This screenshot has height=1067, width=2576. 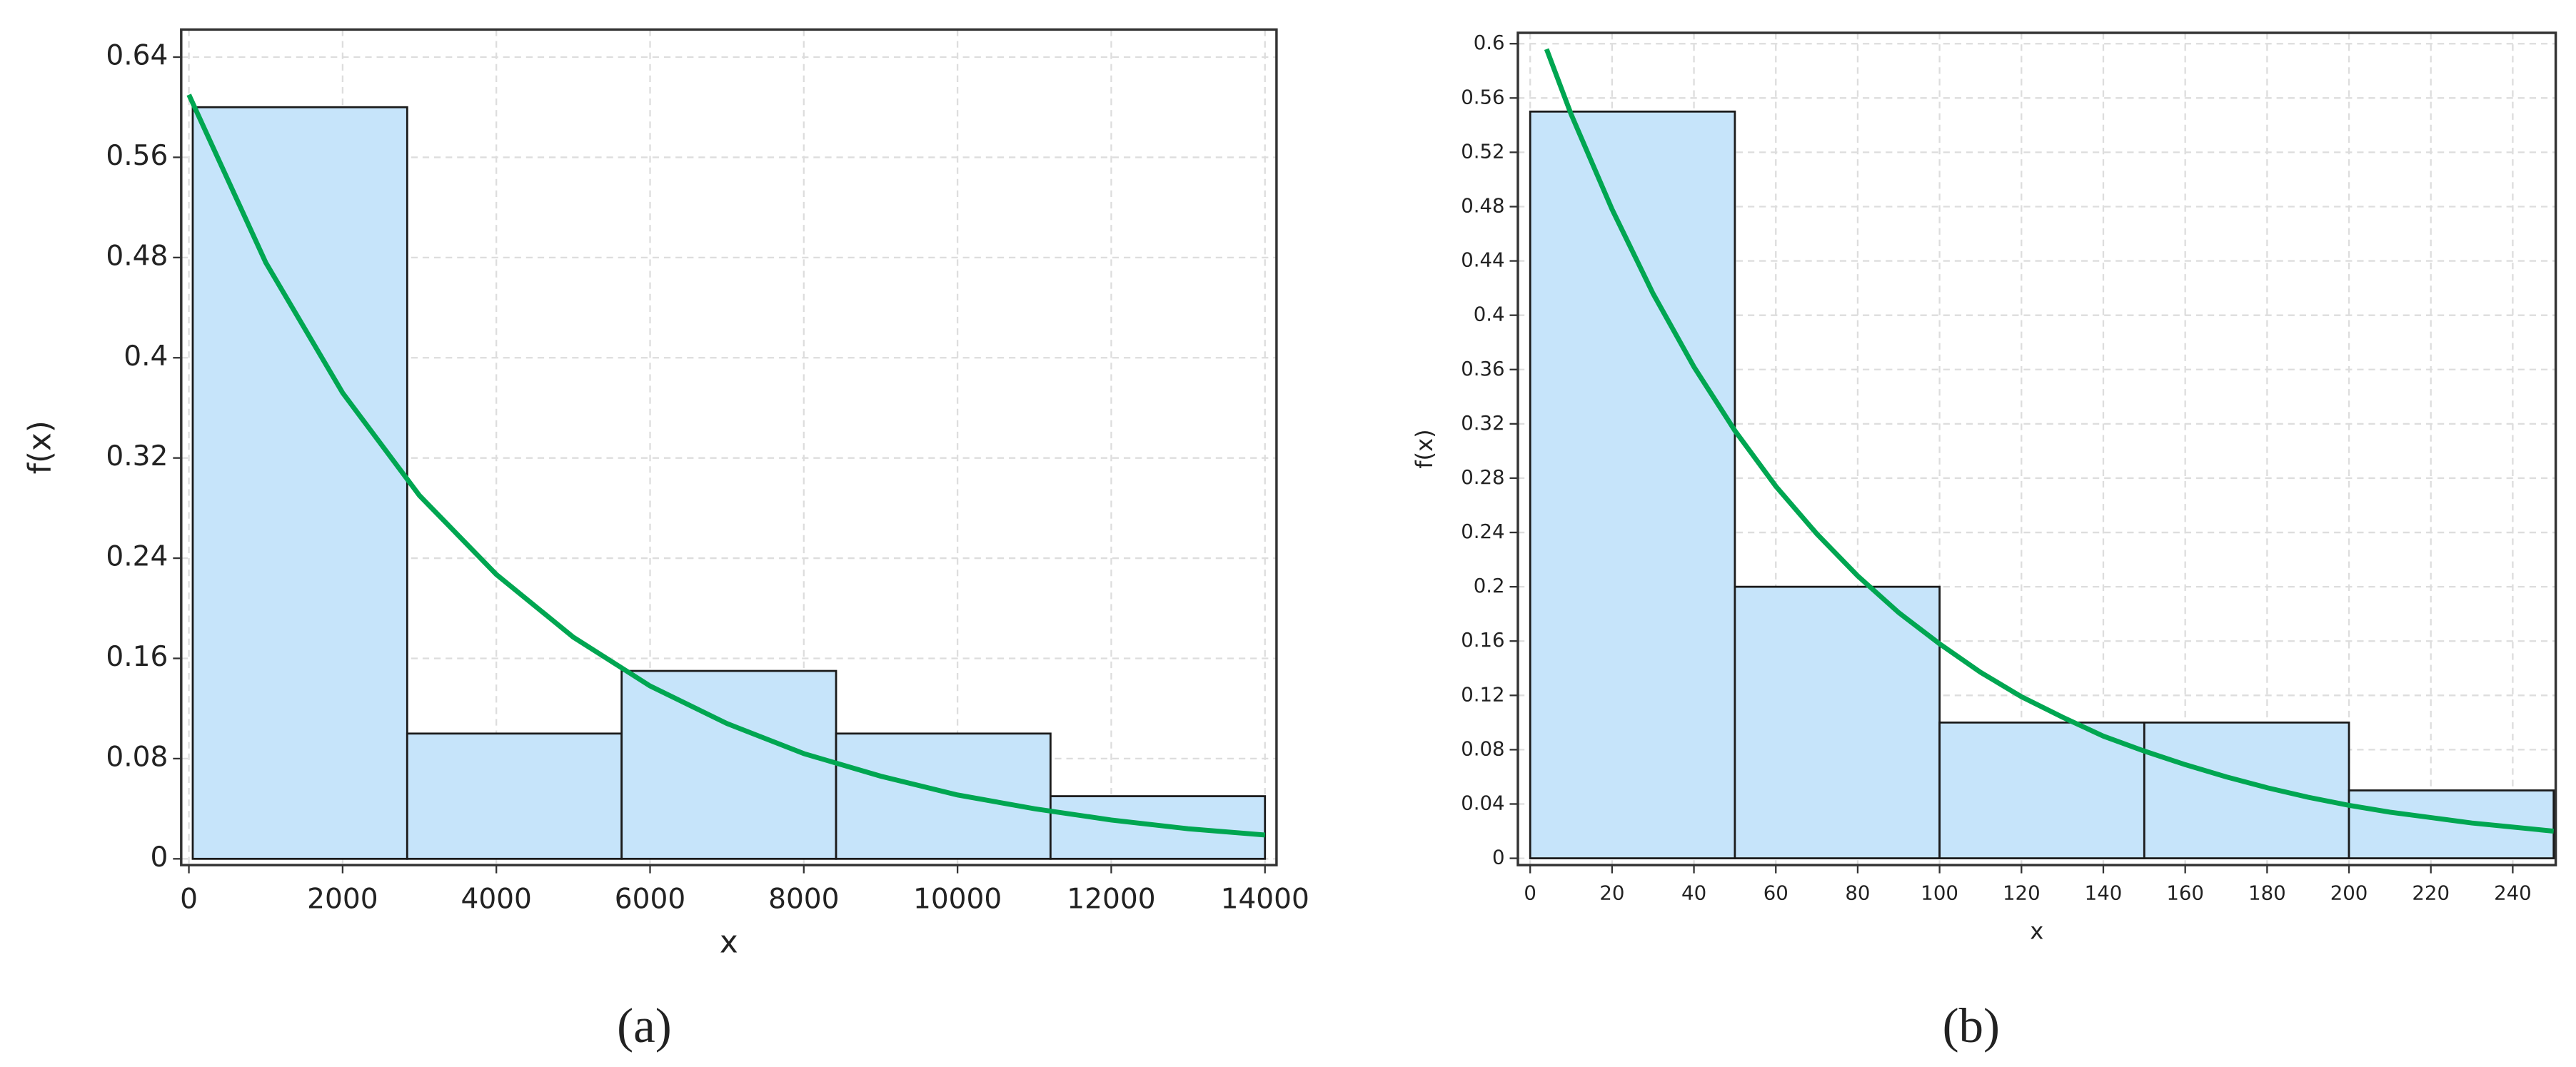 What do you see at coordinates (1490, 586) in the screenshot?
I see `y-tick-label: 0.2` at bounding box center [1490, 586].